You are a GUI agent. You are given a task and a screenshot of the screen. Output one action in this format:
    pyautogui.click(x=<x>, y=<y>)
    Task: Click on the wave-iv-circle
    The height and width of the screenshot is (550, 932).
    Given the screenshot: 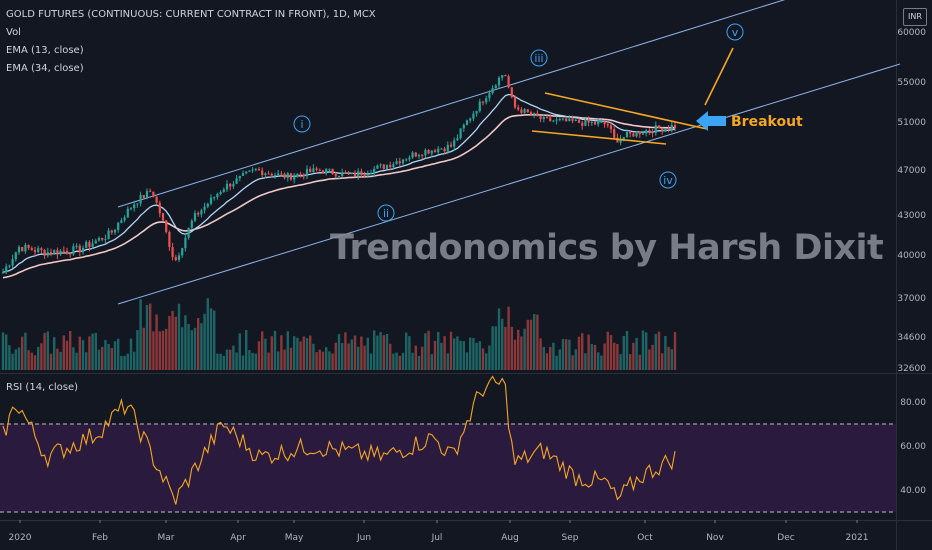 What is the action you would take?
    pyautogui.click(x=668, y=180)
    